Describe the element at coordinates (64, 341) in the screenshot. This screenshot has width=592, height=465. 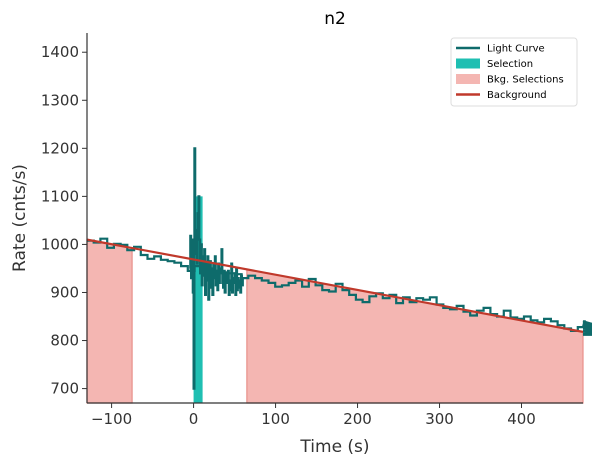
I see `y-tick-label: 800` at that location.